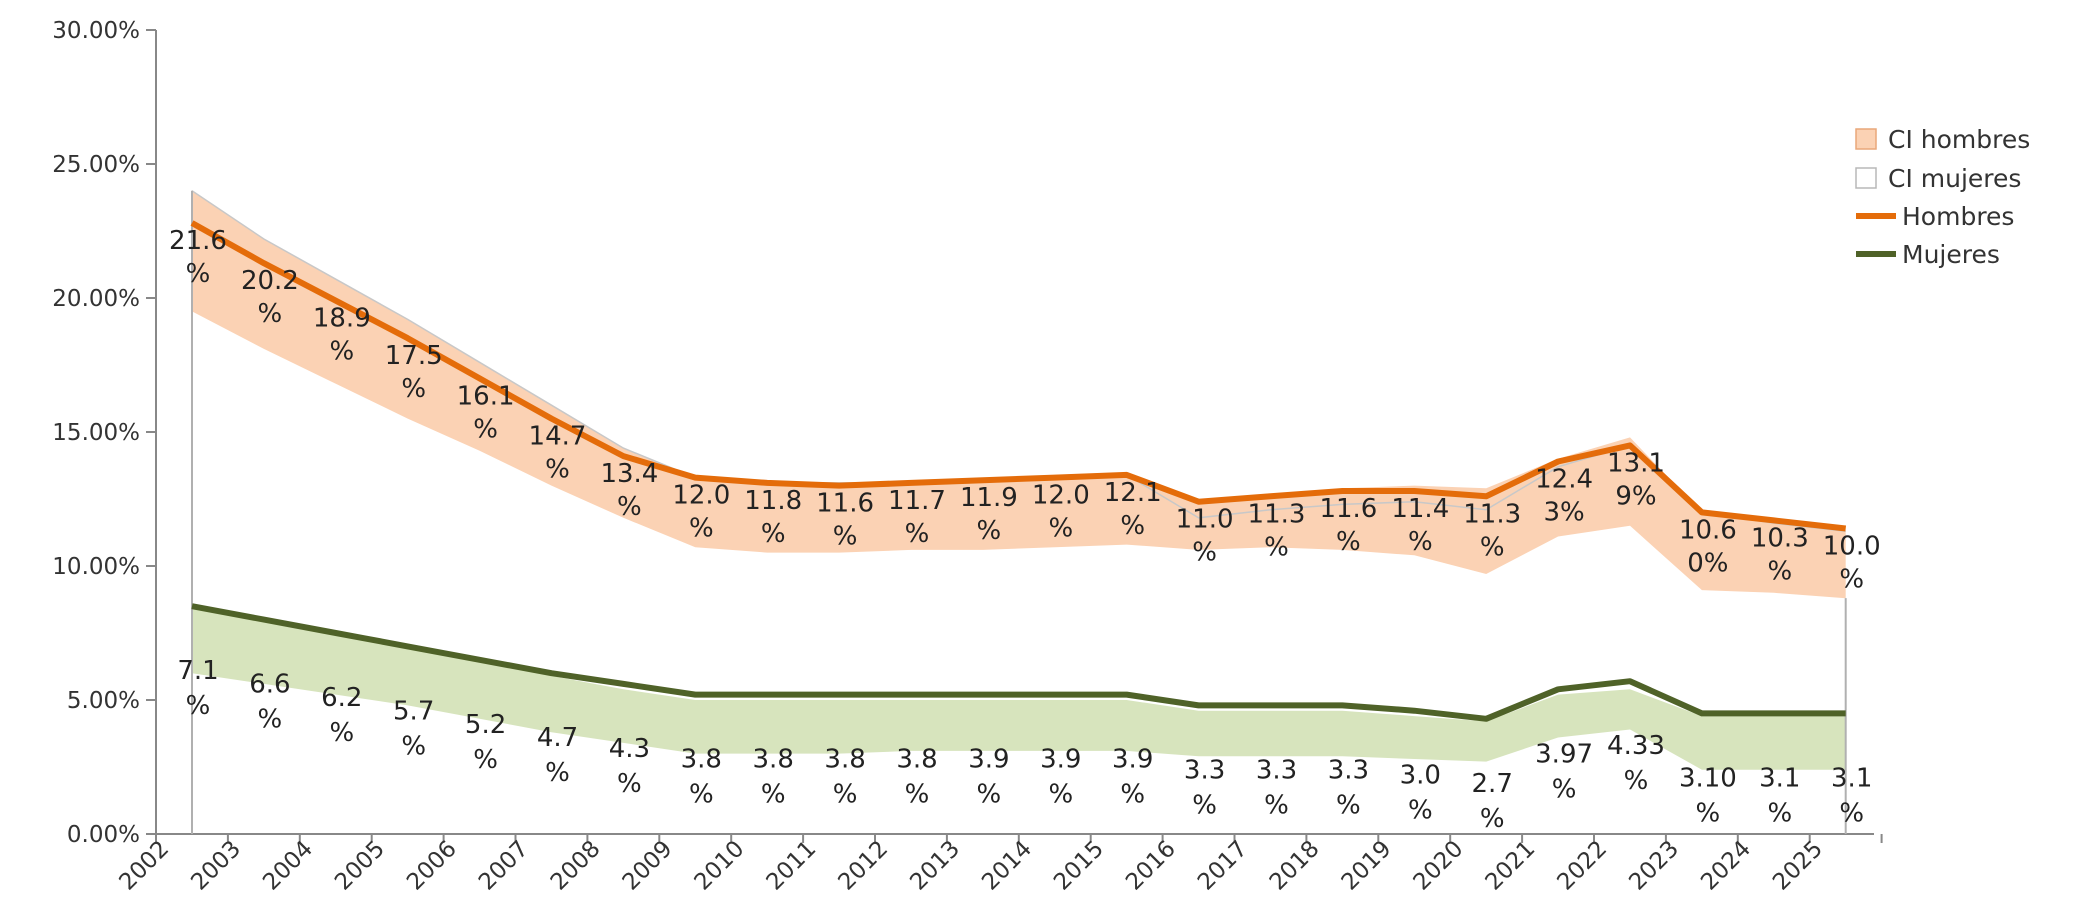 The height and width of the screenshot is (915, 2089). What do you see at coordinates (1223, 866) in the screenshot?
I see `x-tick-label: 2017` at bounding box center [1223, 866].